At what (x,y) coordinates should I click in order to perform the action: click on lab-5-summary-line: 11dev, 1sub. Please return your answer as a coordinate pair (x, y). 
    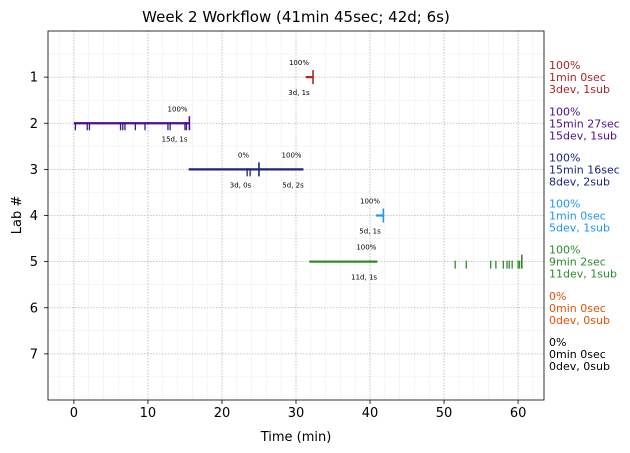
    Looking at the image, I should click on (583, 274).